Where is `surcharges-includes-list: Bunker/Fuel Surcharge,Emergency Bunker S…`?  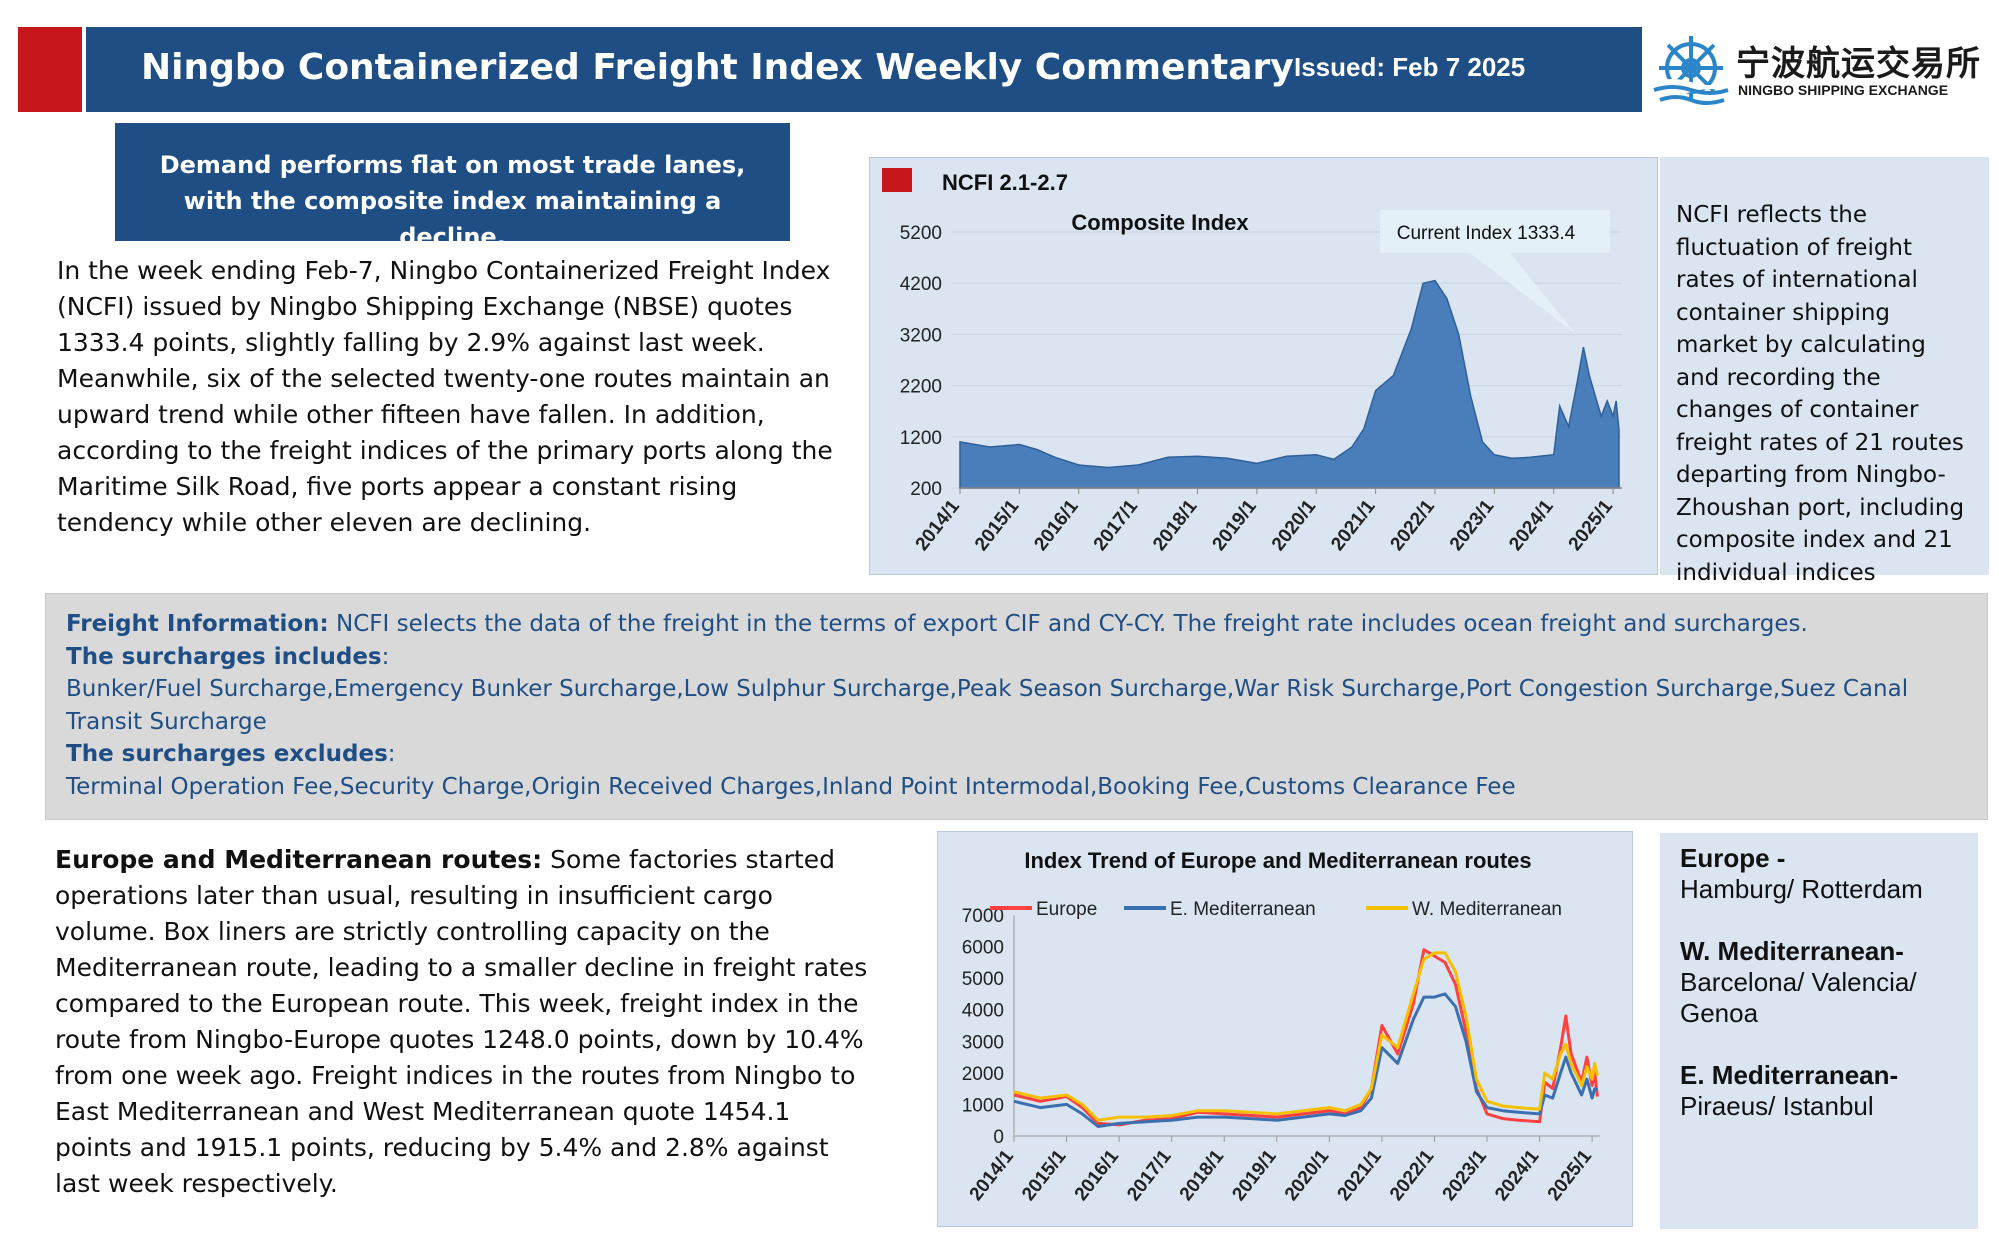
surcharges-includes-list: Bunker/Fuel Surcharge,Emergency Bunker S… is located at coordinates (987, 705).